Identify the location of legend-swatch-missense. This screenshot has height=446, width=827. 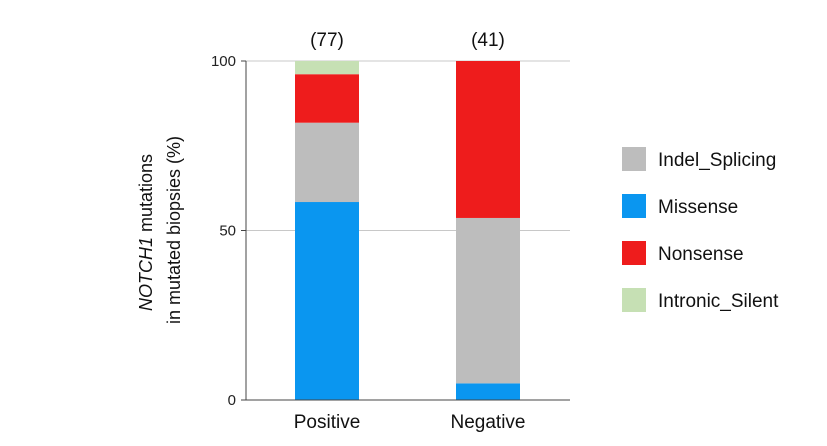
(634, 206).